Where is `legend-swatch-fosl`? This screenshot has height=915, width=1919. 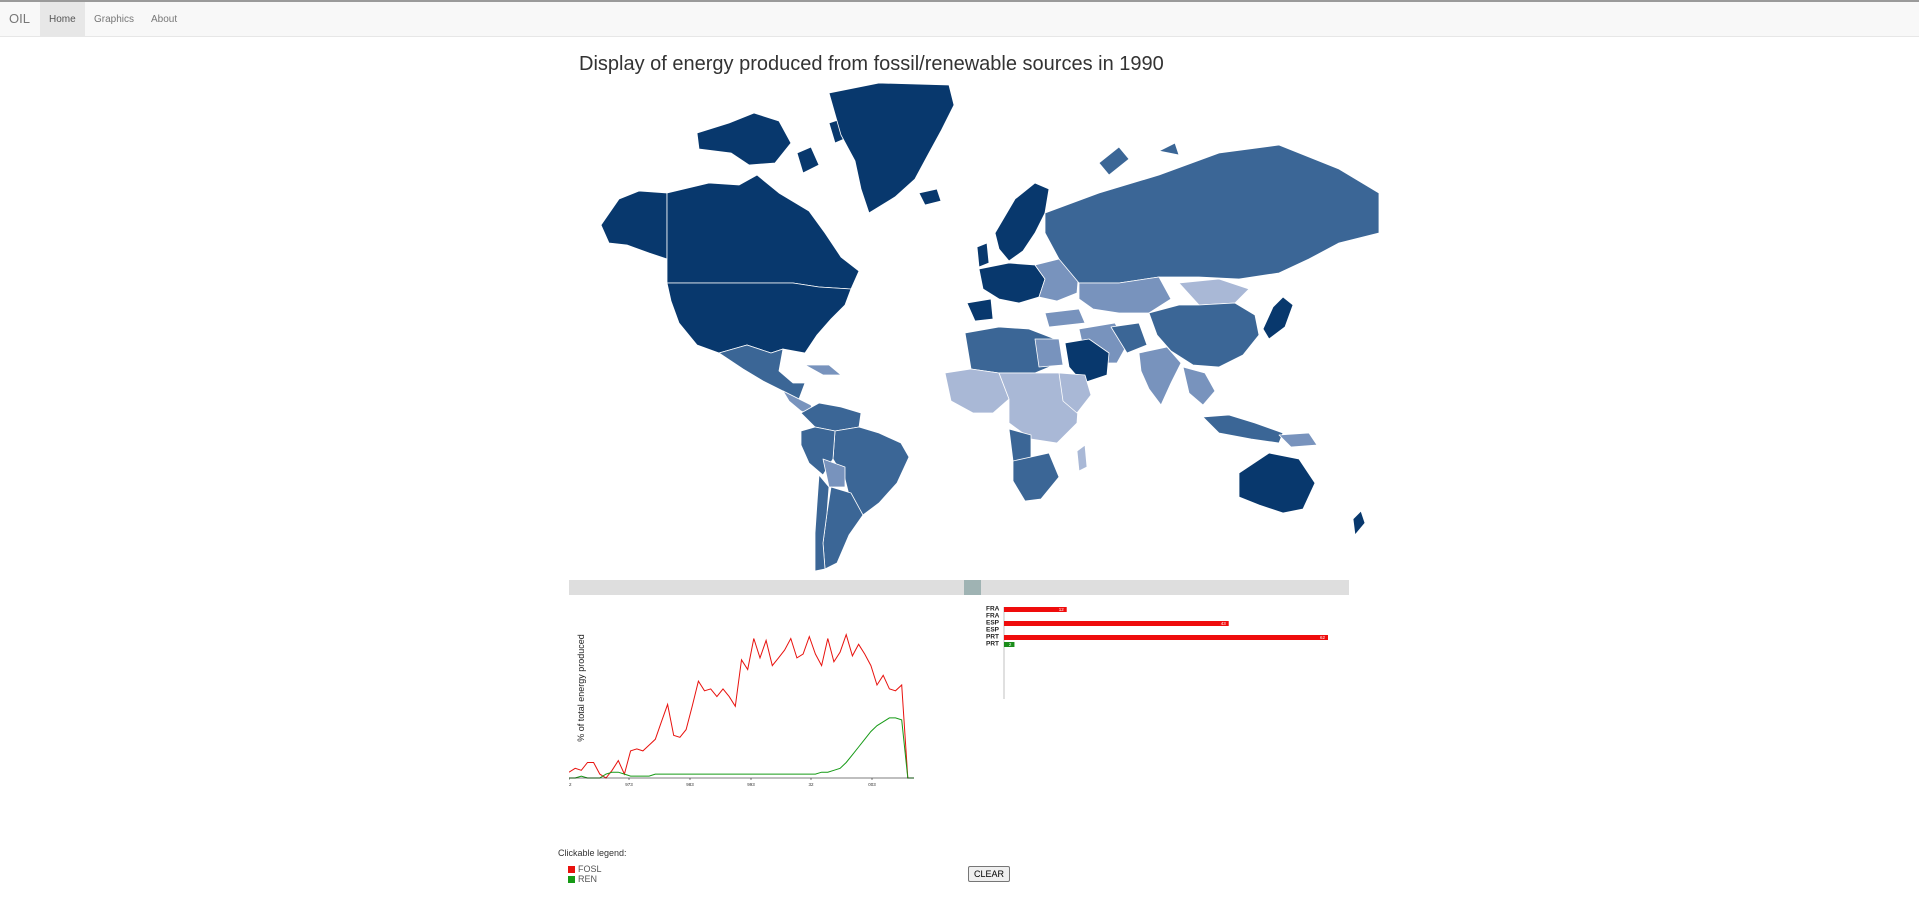
legend-swatch-fosl is located at coordinates (571, 869).